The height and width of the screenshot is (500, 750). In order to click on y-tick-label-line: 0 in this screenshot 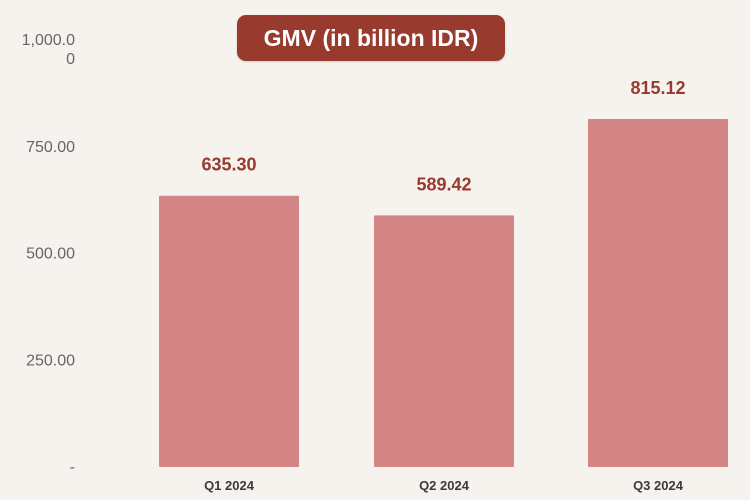, I will do `click(70, 59)`.